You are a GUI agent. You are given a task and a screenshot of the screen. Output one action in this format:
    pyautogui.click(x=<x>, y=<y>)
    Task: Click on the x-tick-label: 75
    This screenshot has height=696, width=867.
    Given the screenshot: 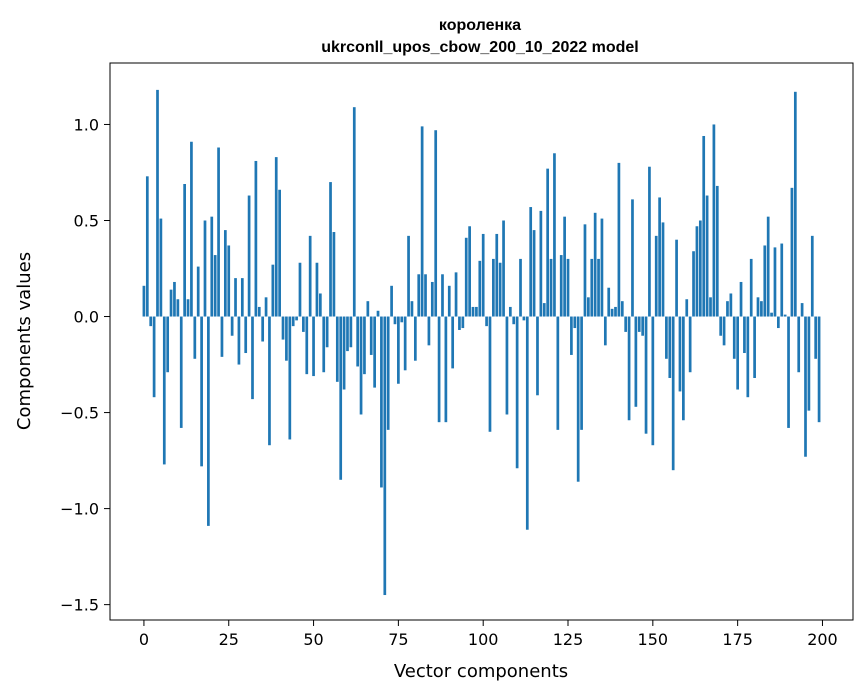 What is the action you would take?
    pyautogui.click(x=398, y=639)
    